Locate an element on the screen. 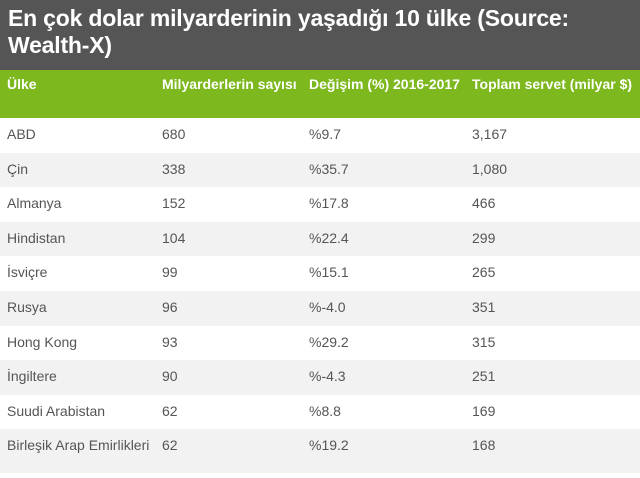 This screenshot has width=640, height=478. cell-count: 338 is located at coordinates (174, 168).